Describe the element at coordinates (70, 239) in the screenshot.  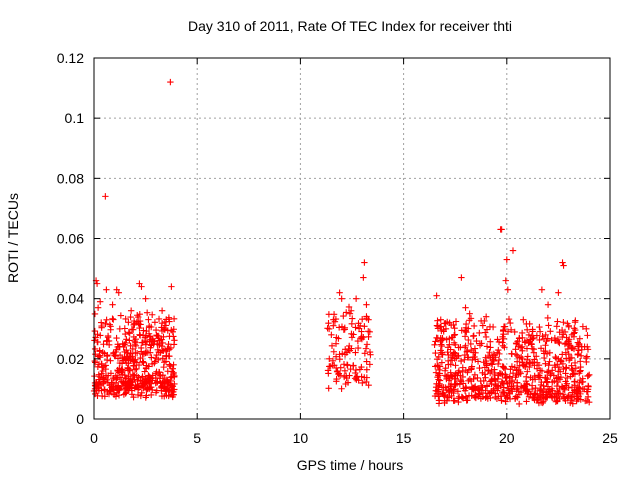
I see `y-tick-label: 0.06` at that location.